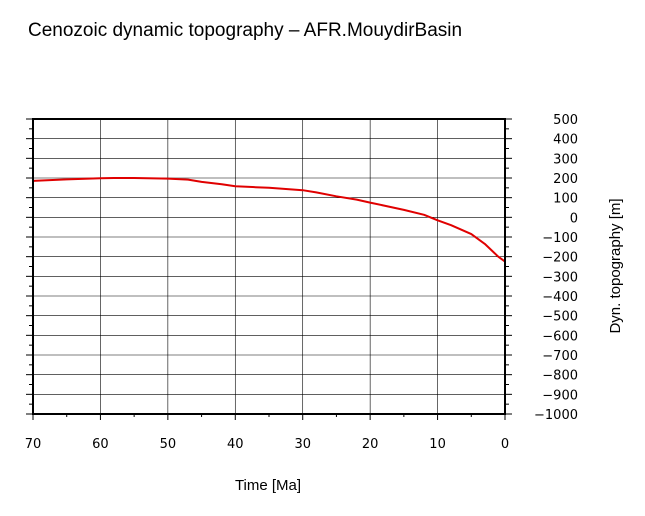 This screenshot has height=516, width=645. What do you see at coordinates (560, 297) in the screenshot?
I see `y-tick-label: −400` at bounding box center [560, 297].